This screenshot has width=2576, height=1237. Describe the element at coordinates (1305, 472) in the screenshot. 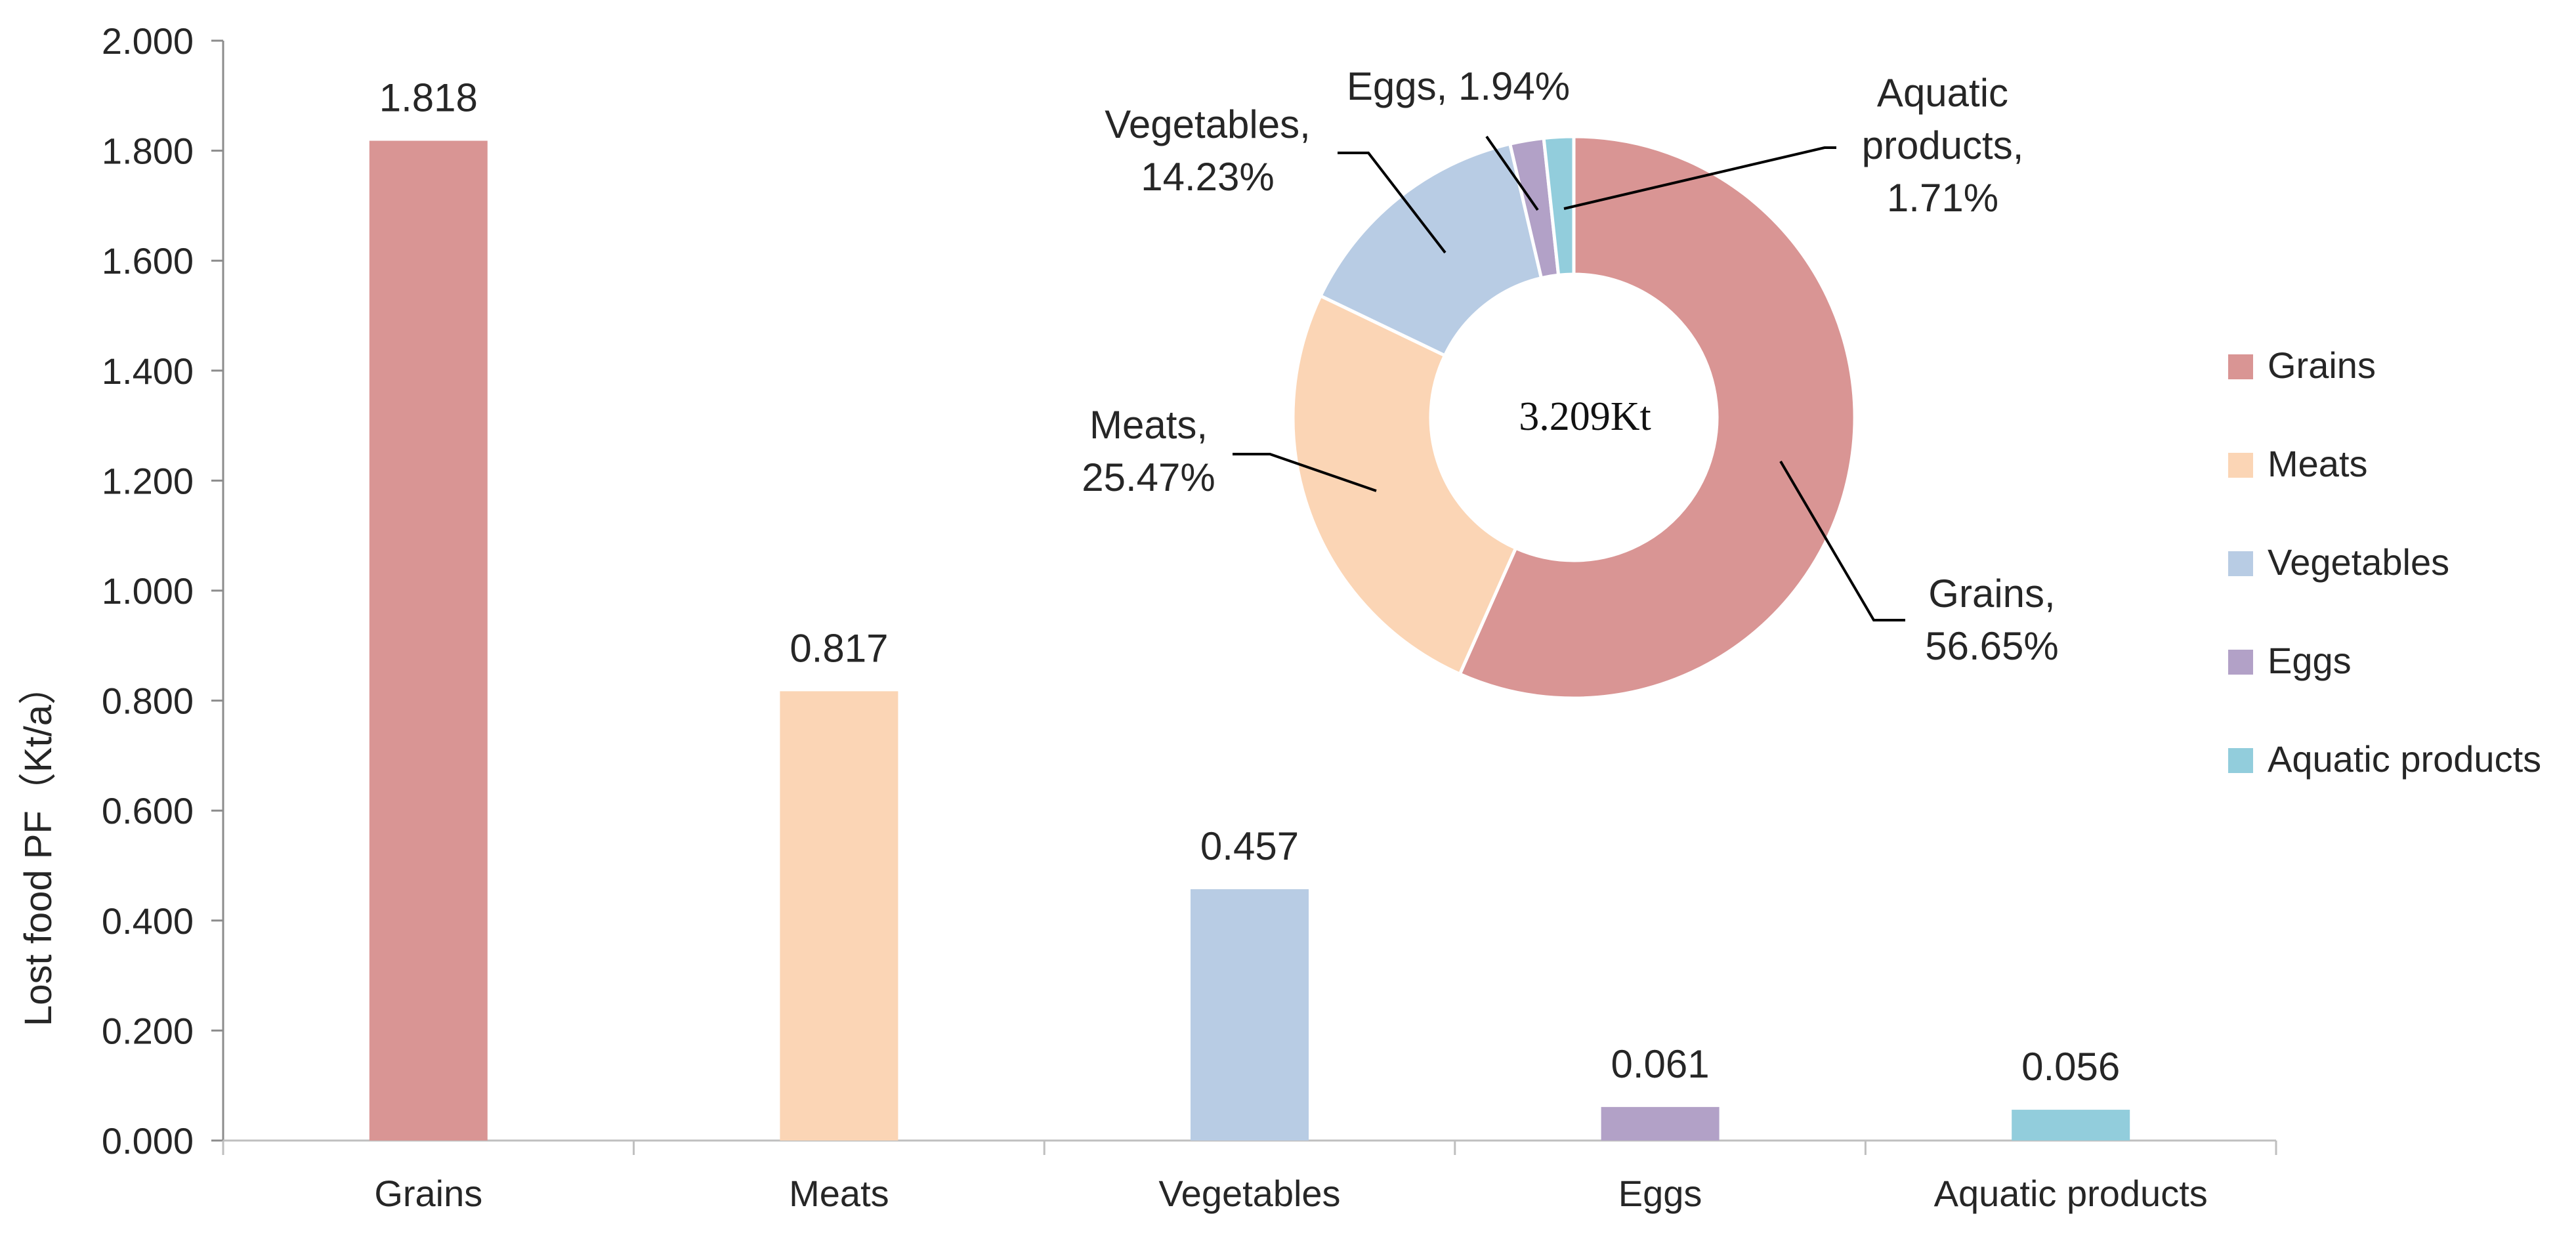

I see `leader-line-meats` at that location.